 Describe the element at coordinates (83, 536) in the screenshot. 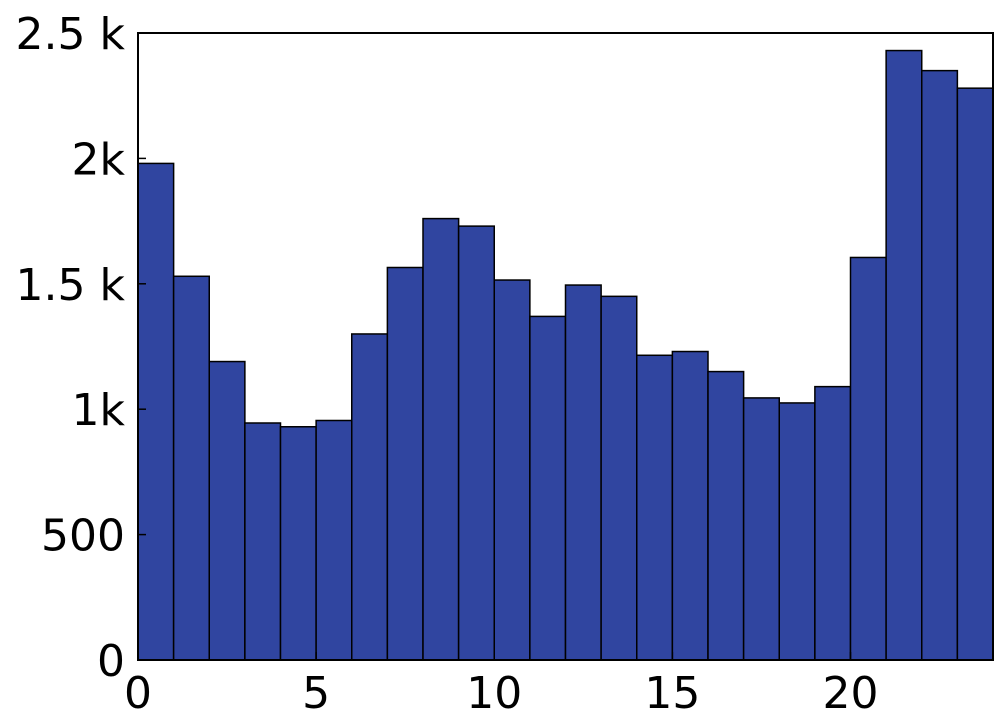

I see `y-tick-label: 500` at that location.